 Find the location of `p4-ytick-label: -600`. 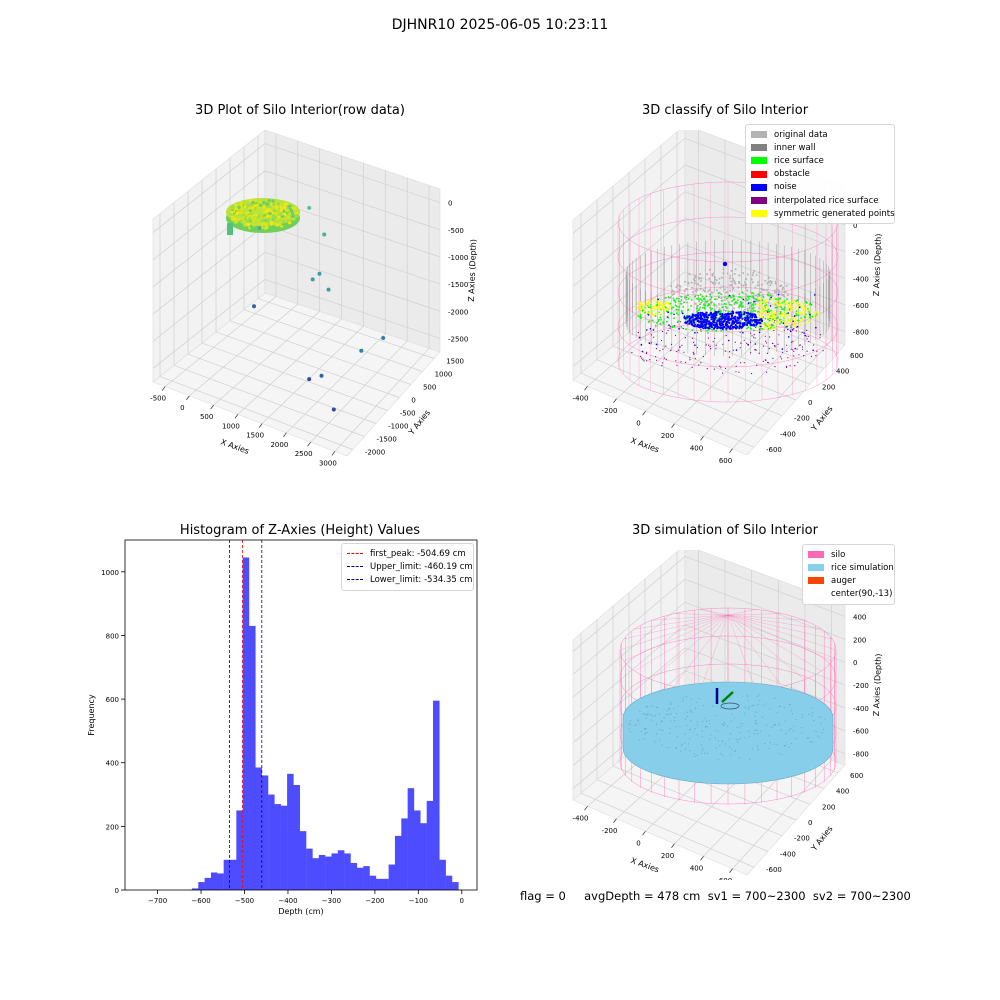

p4-ytick-label: -600 is located at coordinates (774, 870).